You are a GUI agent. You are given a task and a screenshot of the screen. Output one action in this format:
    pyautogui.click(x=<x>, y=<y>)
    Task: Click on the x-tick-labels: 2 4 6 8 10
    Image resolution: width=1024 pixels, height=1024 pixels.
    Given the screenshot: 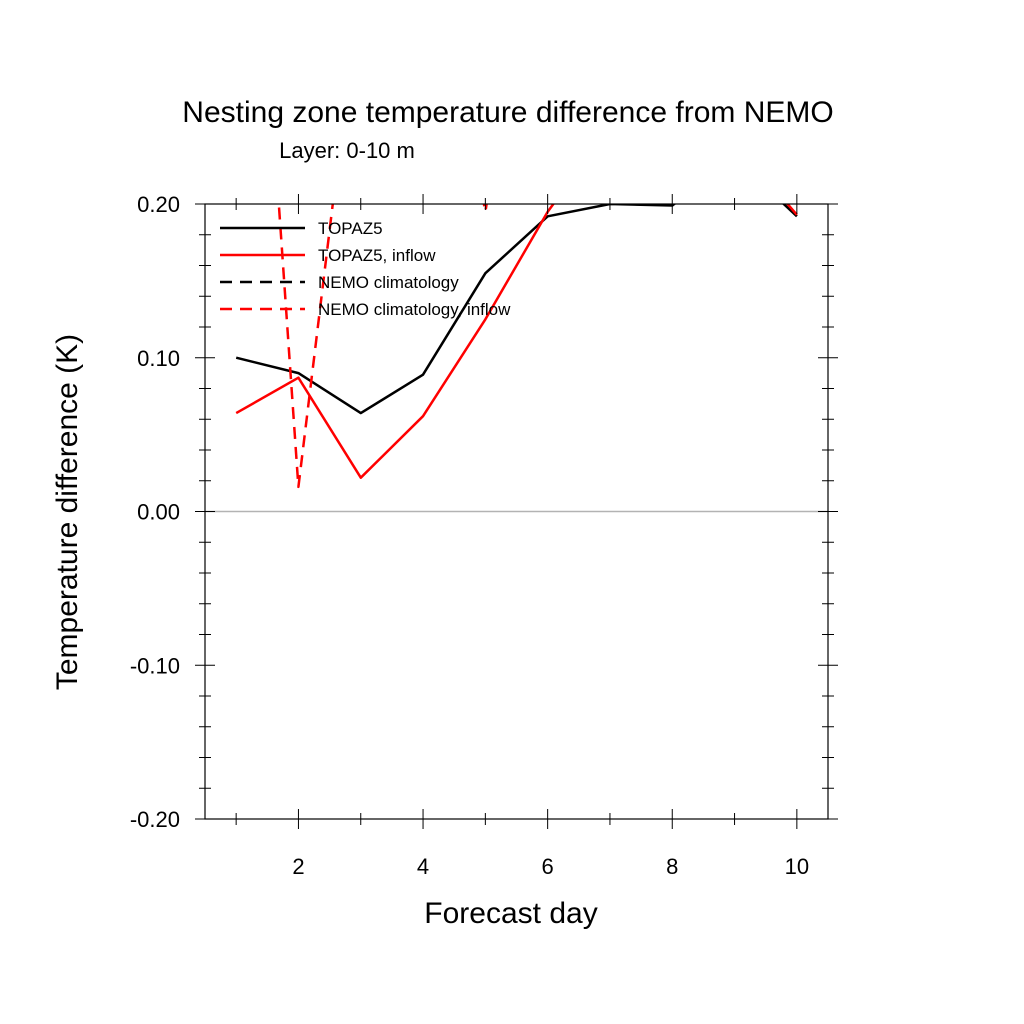 What is the action you would take?
    pyautogui.click(x=550, y=866)
    